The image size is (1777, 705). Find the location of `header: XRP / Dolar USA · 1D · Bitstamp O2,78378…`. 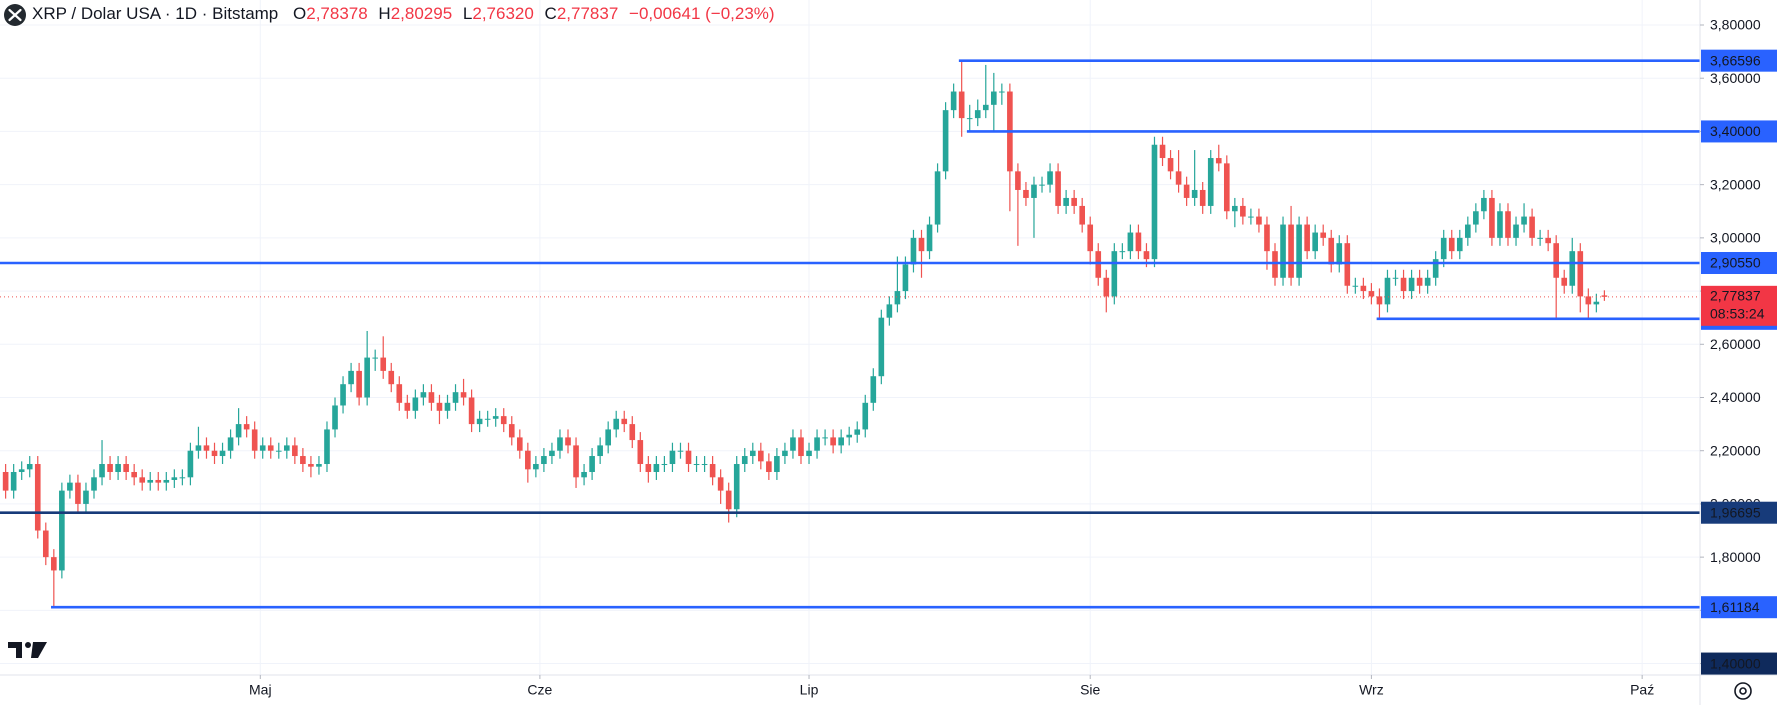

header: XRP / Dolar USA · 1D · Bitstamp O2,78378… is located at coordinates (403, 13).